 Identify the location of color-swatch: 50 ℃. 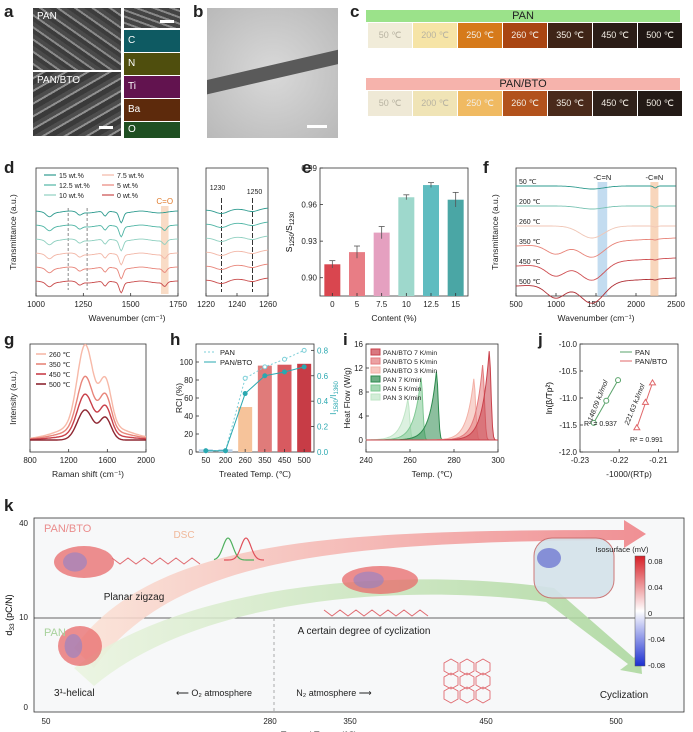
(390, 103).